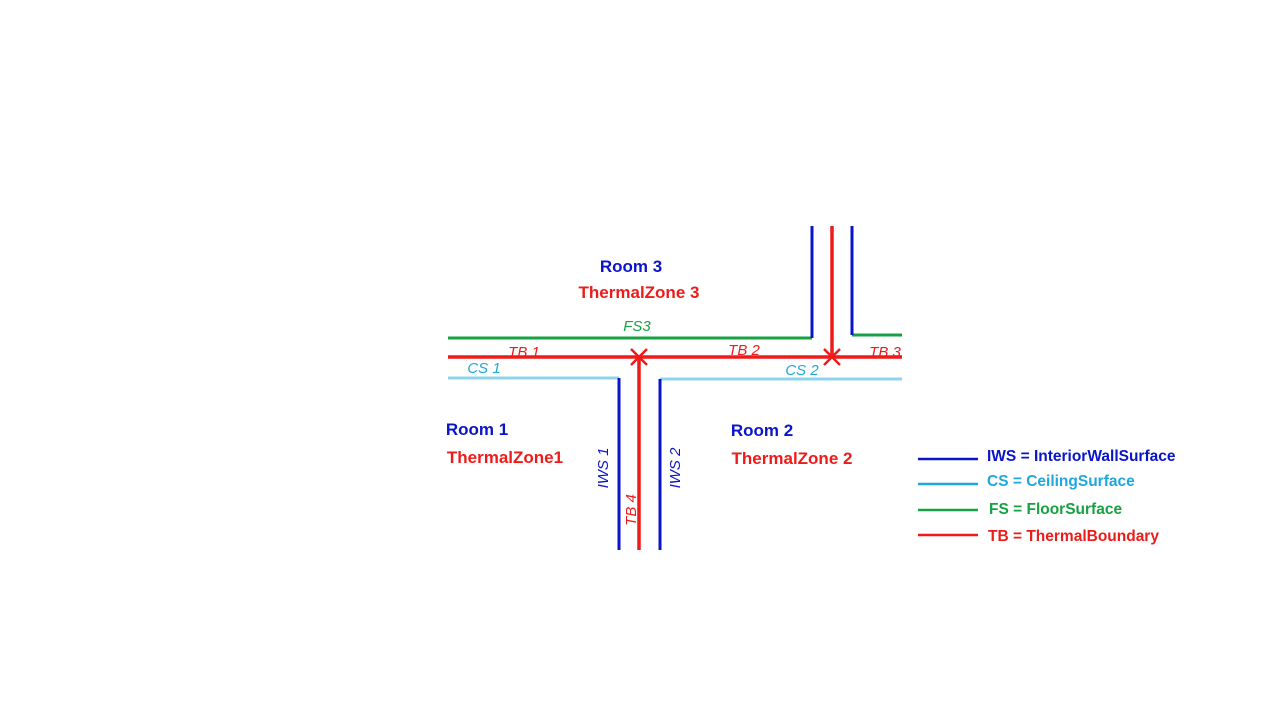 The image size is (1280, 720). I want to click on intersection-markers, so click(735, 357).